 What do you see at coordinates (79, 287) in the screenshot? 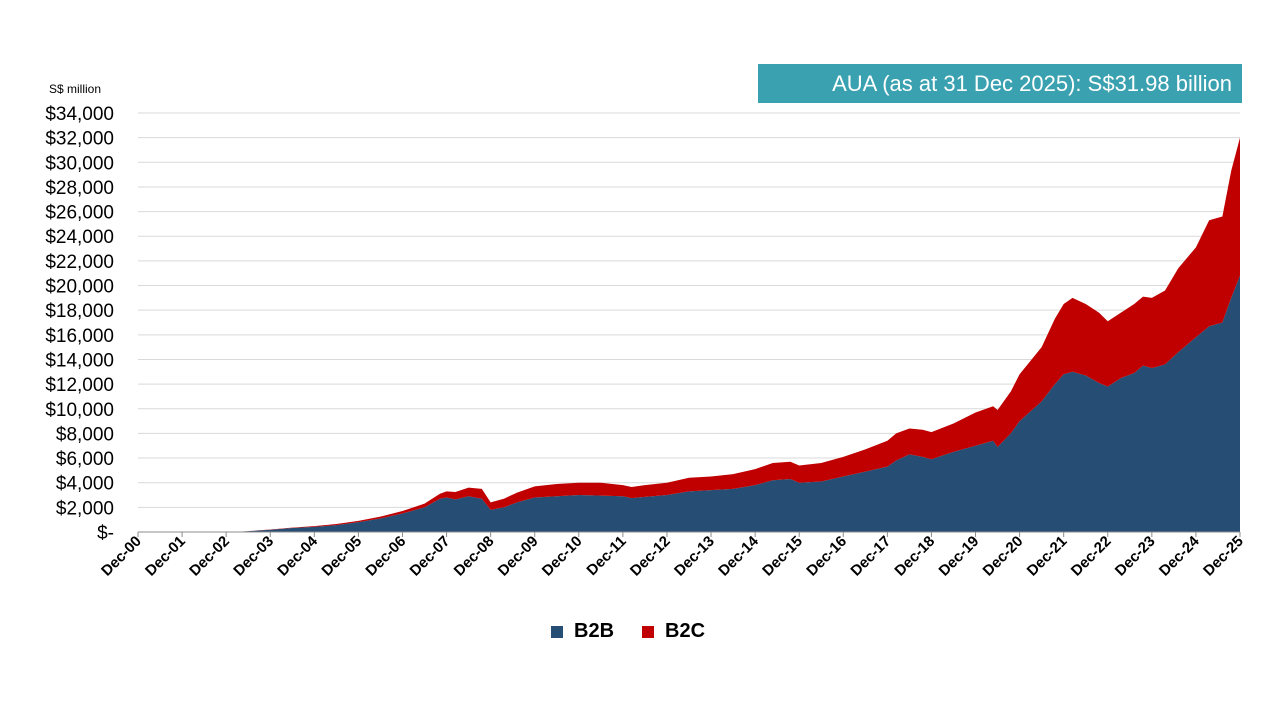
I see `y-tick-label: $20,000` at bounding box center [79, 287].